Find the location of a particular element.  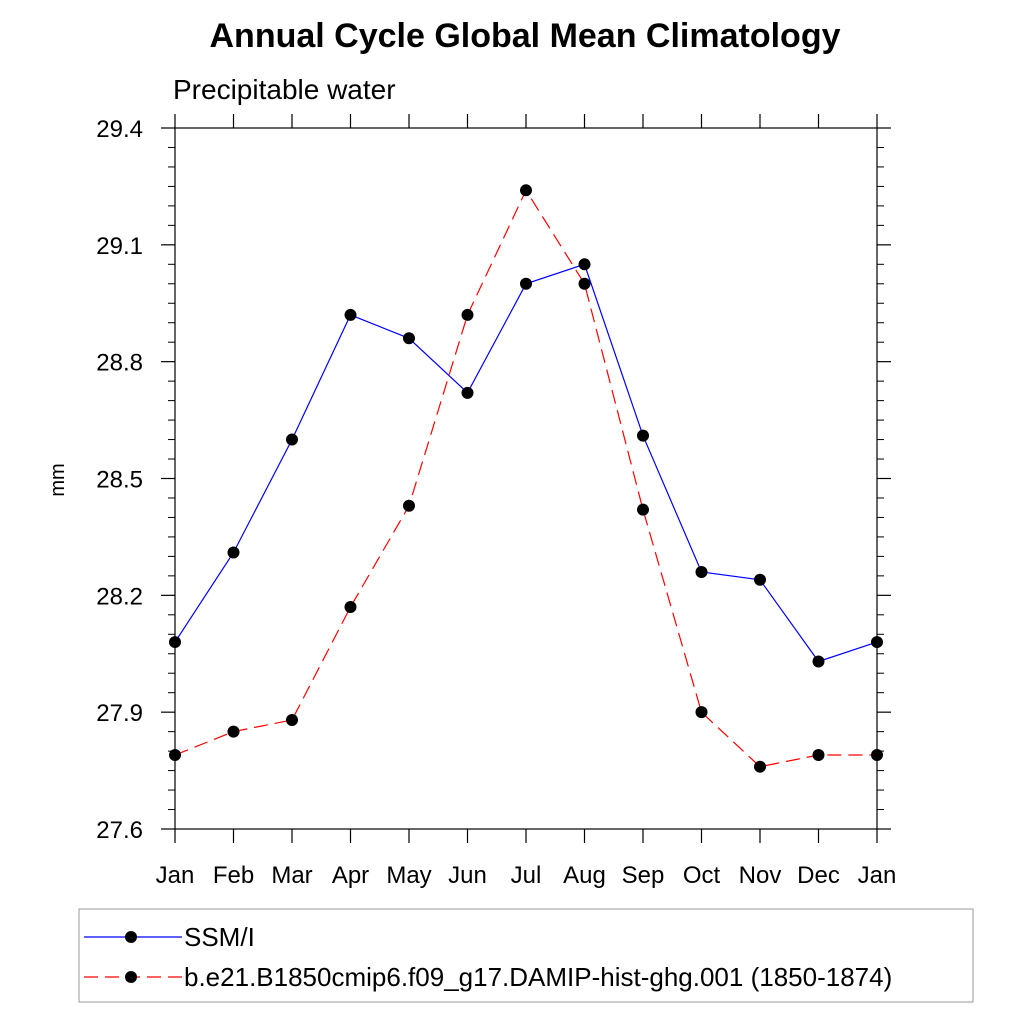

legend-box is located at coordinates (526, 955).